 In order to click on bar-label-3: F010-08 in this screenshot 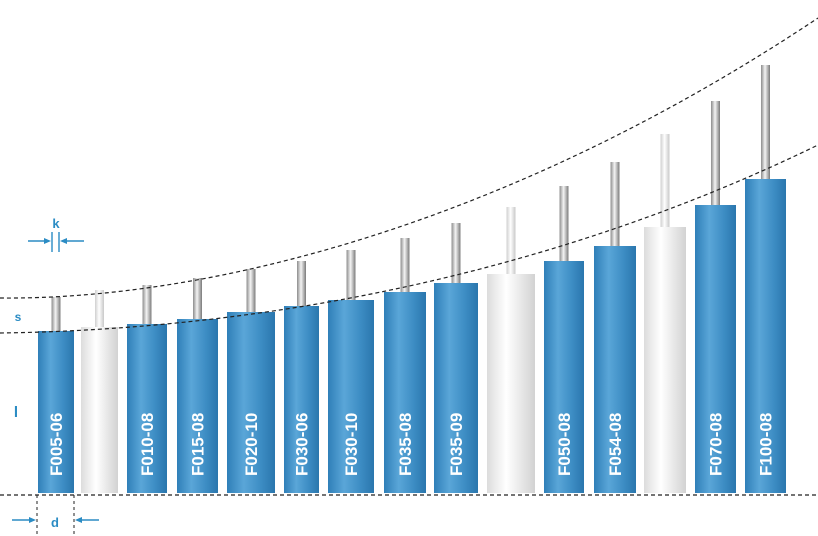, I will do `click(147, 444)`.